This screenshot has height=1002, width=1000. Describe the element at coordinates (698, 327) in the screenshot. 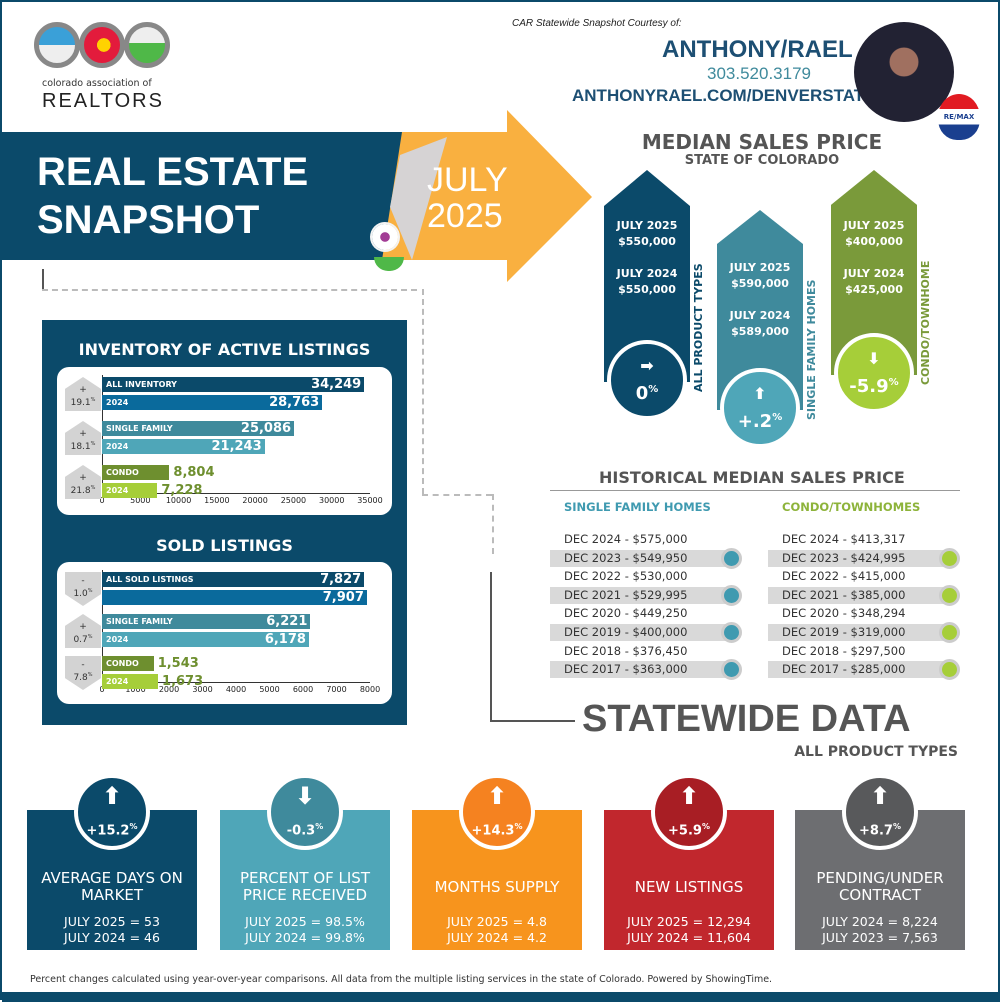

I see `column-label: ALL PRODUCT TYPES` at that location.